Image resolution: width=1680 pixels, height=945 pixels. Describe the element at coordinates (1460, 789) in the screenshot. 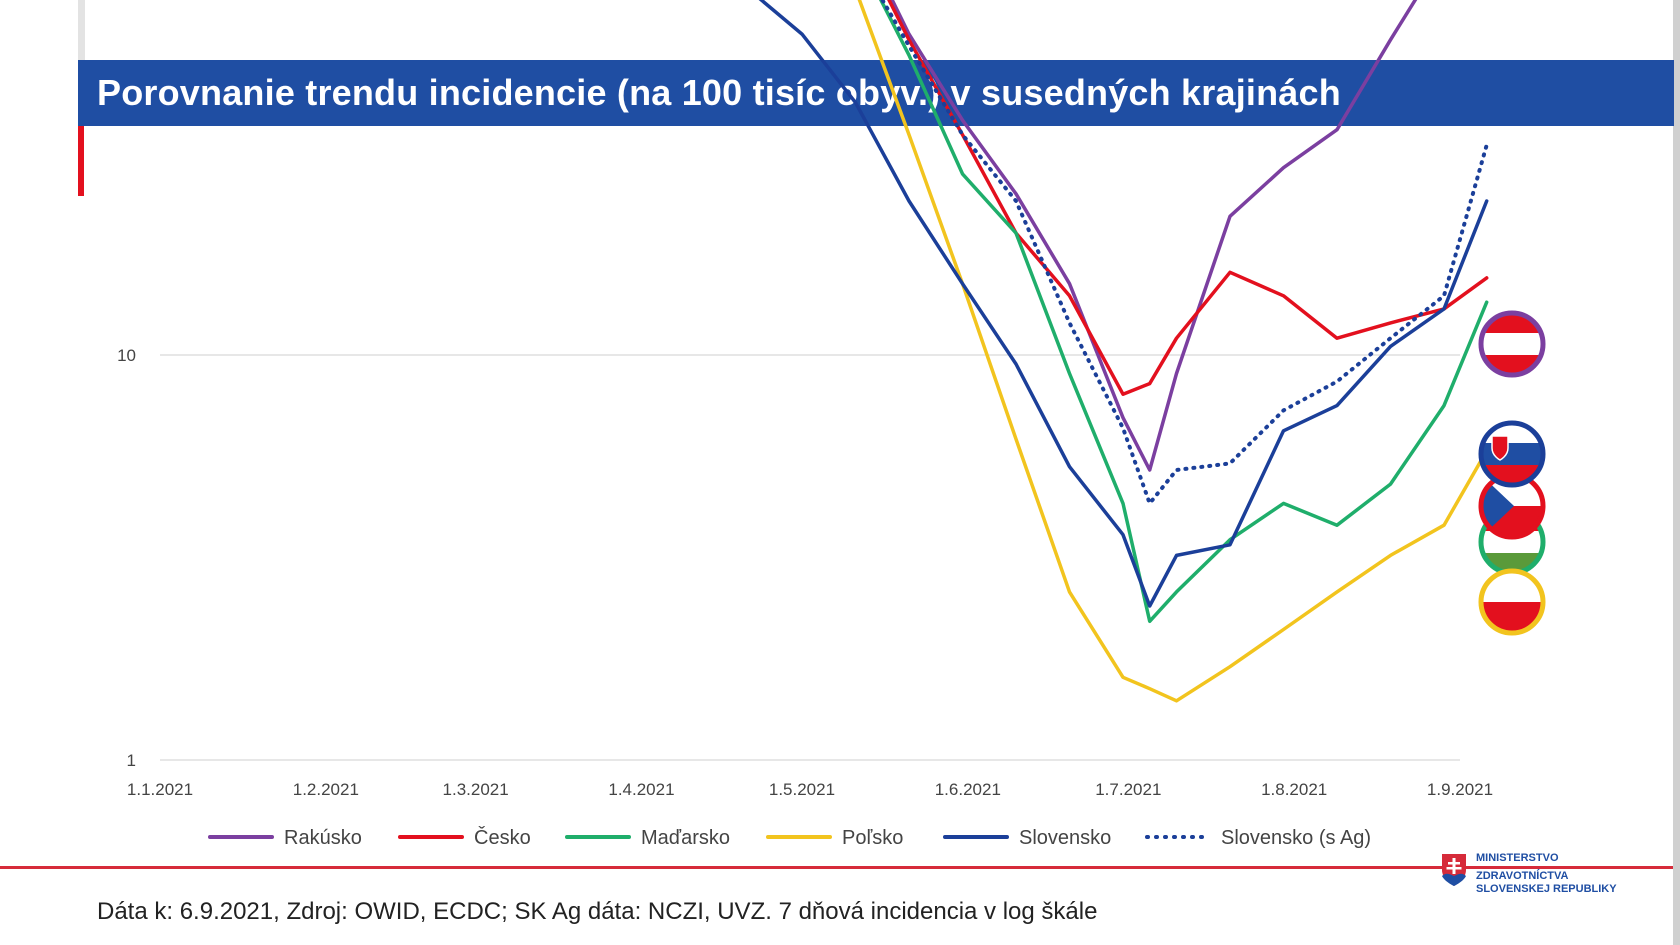

I see `x-tick-label: 1.9.2021` at that location.